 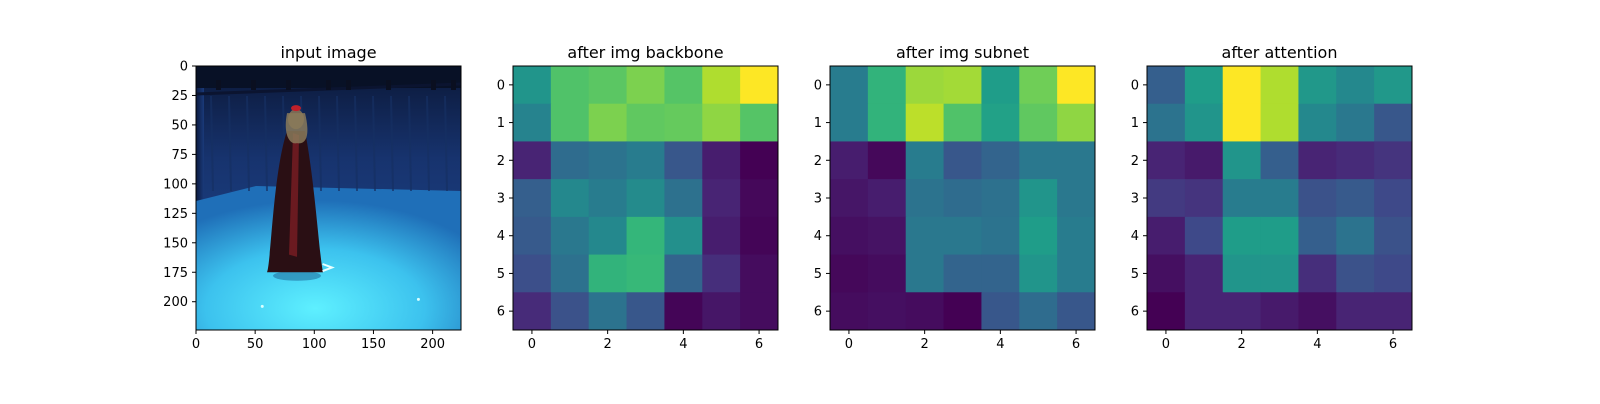 What do you see at coordinates (255, 344) in the screenshot?
I see `x-tick-label: 50` at bounding box center [255, 344].